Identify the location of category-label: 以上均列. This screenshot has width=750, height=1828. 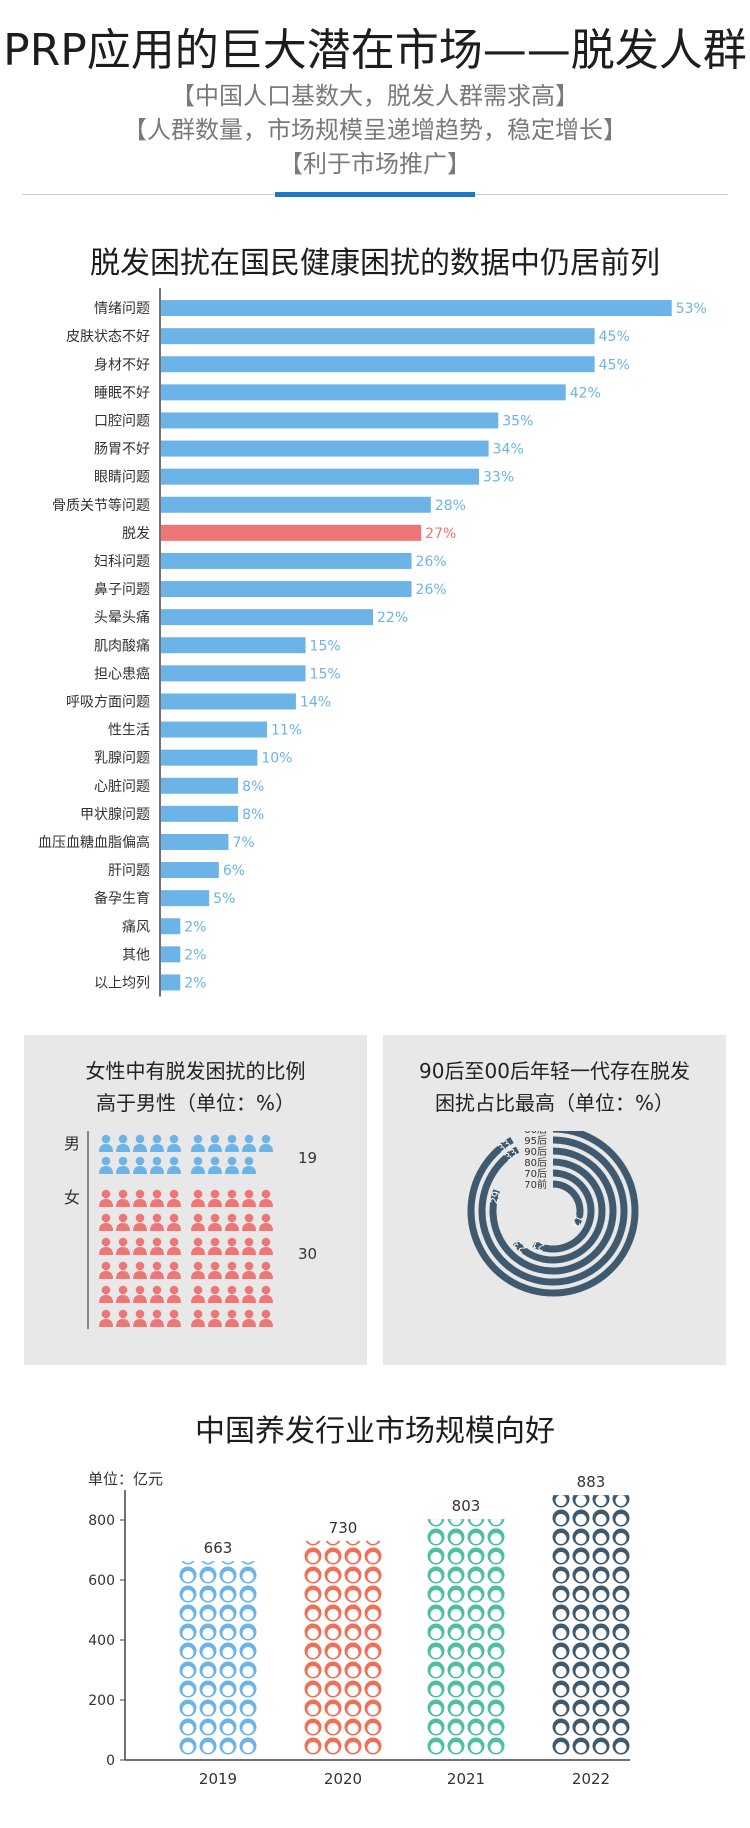
(122, 983).